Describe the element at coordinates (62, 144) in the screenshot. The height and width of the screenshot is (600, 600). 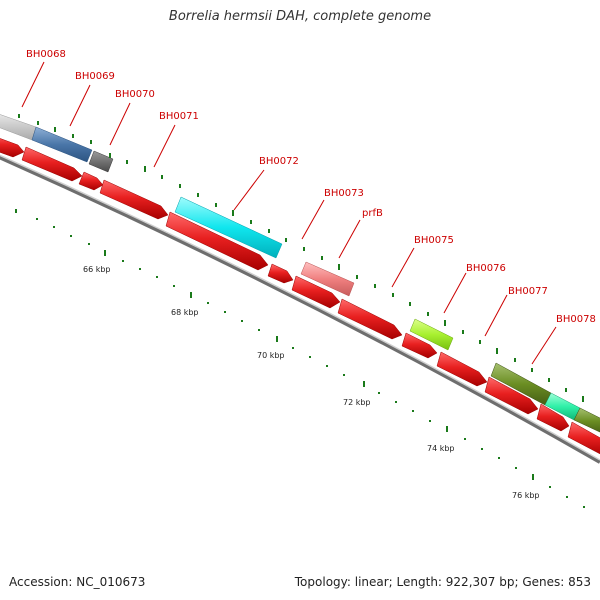
I see `feature-bar-blue` at that location.